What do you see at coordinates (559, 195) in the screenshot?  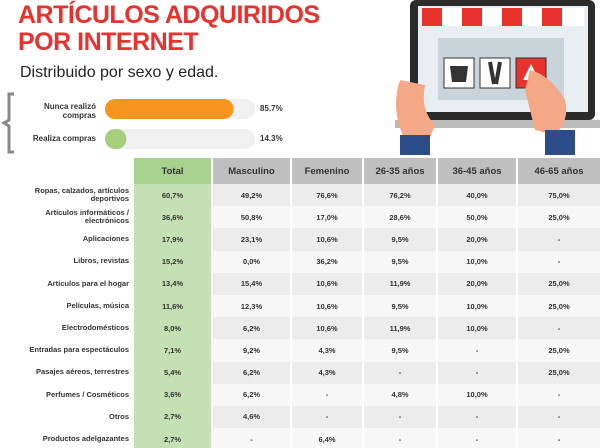 I see `cell: 75,0%` at bounding box center [559, 195].